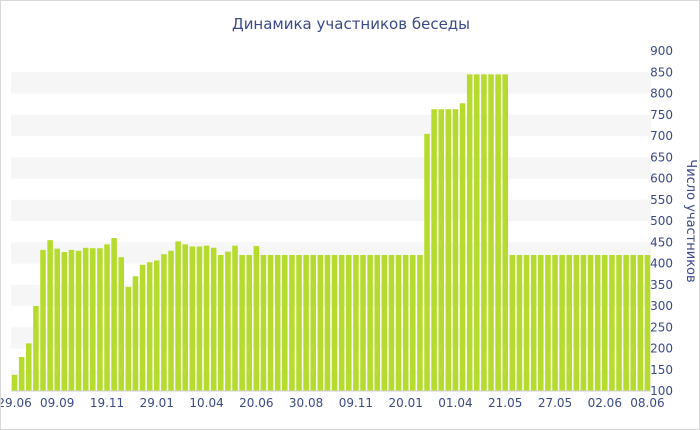 The width and height of the screenshot is (700, 430). Describe the element at coordinates (661, 285) in the screenshot. I see `y-tick-label: 350` at that location.